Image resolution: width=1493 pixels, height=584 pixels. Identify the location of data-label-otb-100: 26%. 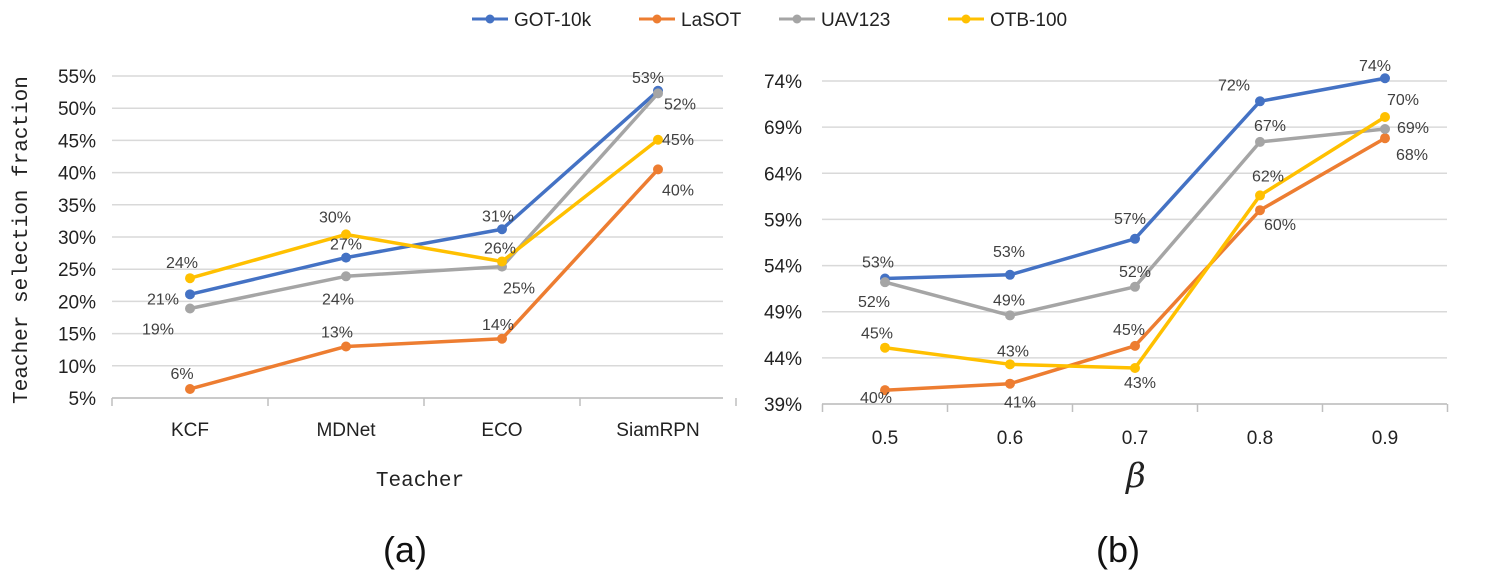
(500, 248).